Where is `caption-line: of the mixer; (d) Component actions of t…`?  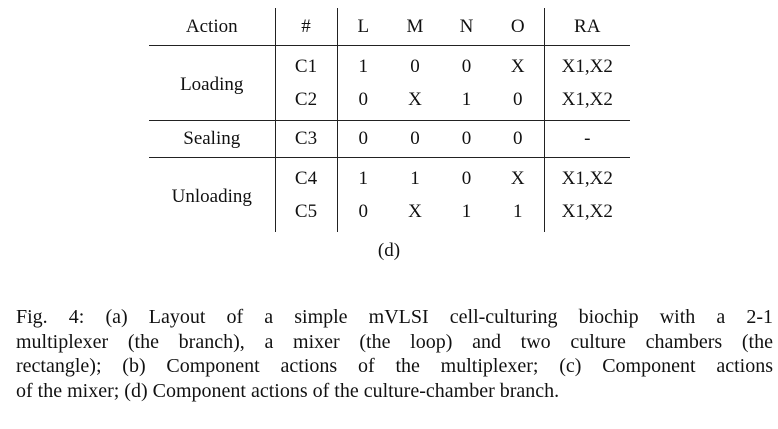 caption-line: of the mixer; (d) Component actions of t… is located at coordinates (288, 390).